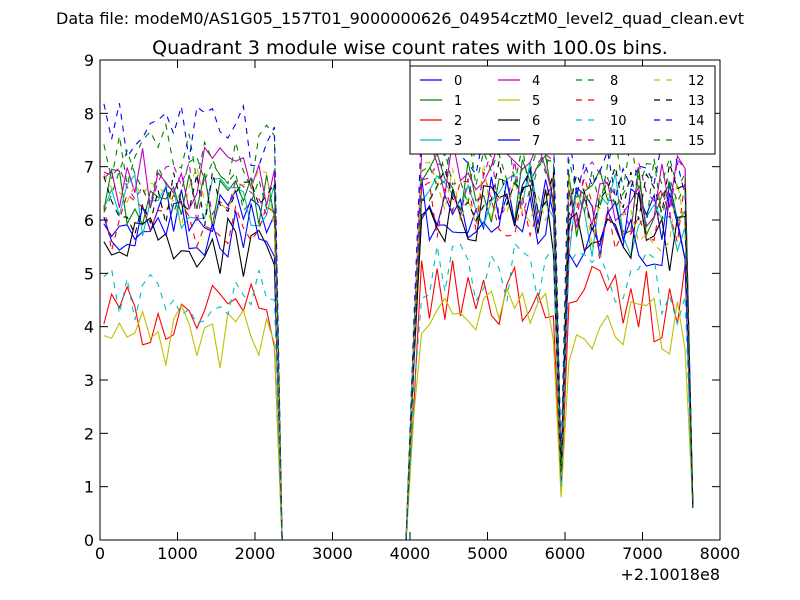 The image size is (800, 600). What do you see at coordinates (89, 113) in the screenshot?
I see `y-tick-label: 8` at bounding box center [89, 113].